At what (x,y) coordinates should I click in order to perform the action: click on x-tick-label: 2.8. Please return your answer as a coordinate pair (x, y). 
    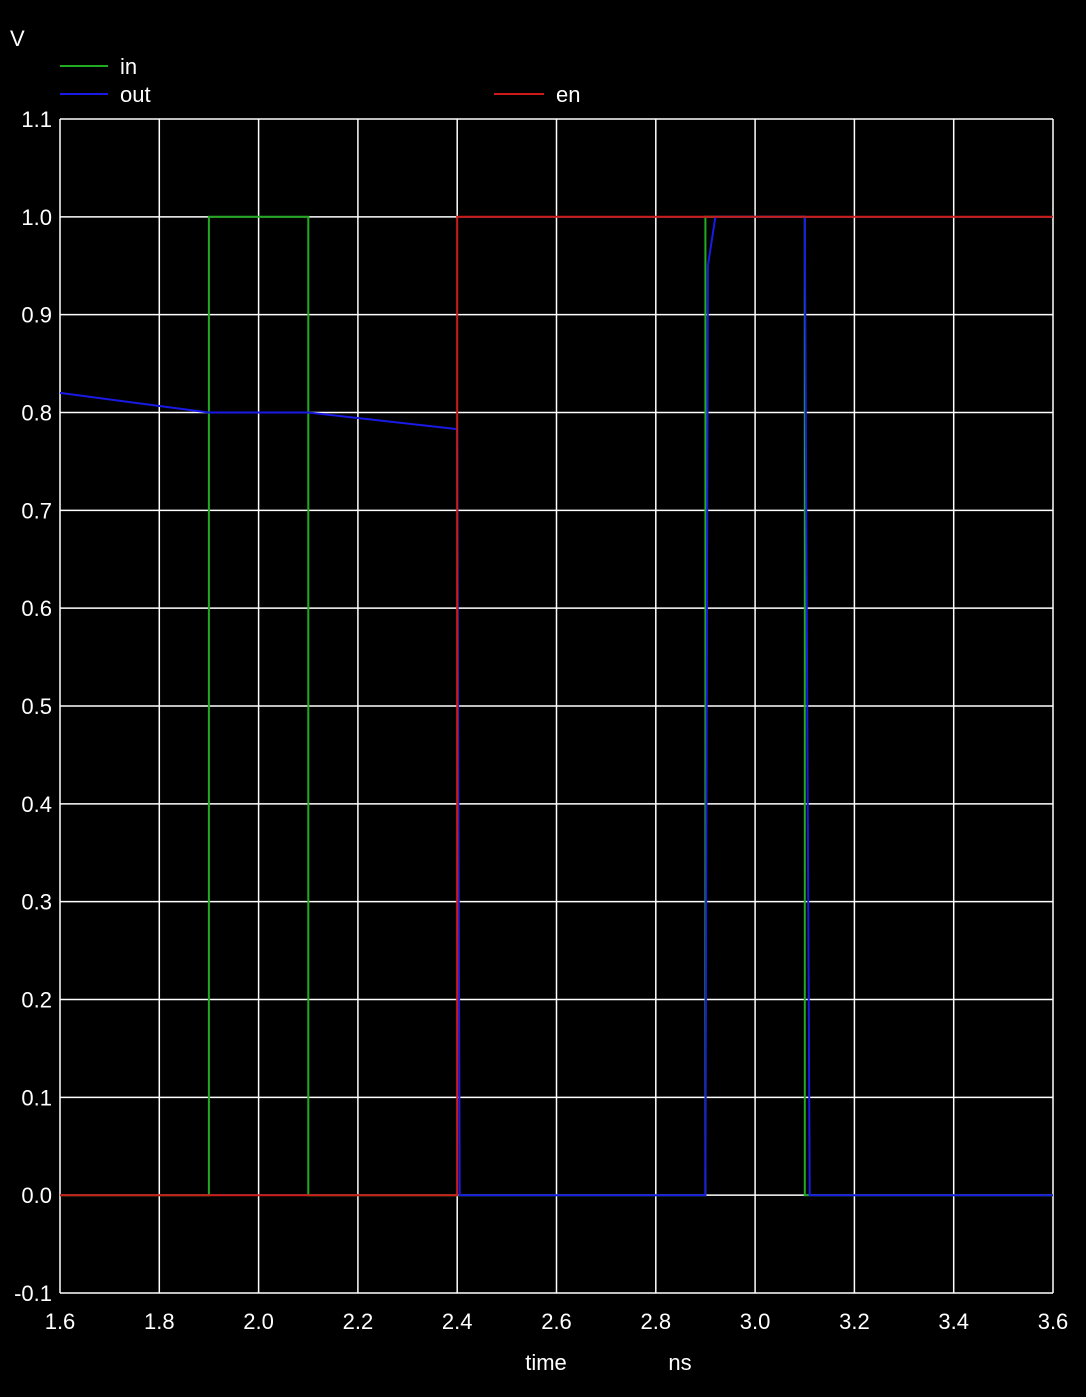
    Looking at the image, I should click on (656, 1321).